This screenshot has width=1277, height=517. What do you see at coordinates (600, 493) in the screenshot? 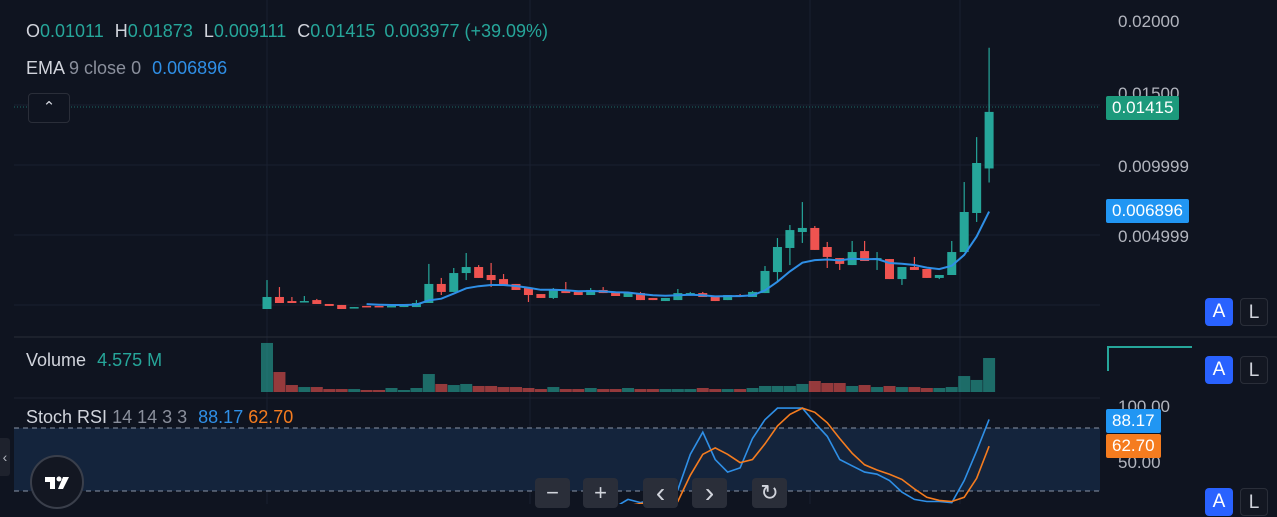
I see `zoom-in-button: +` at bounding box center [600, 493].